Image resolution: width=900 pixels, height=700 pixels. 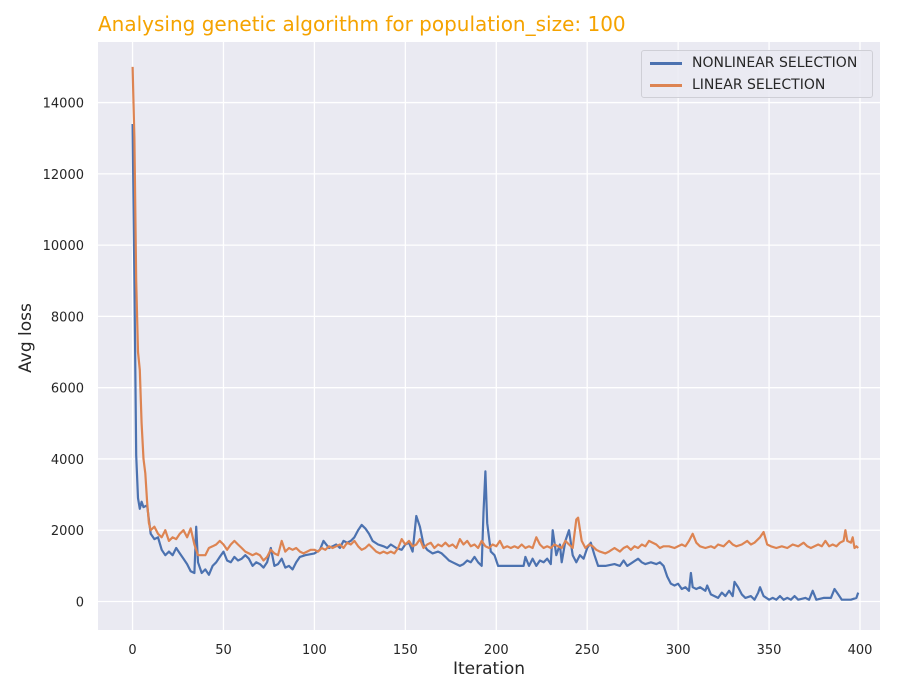 What do you see at coordinates (132, 650) in the screenshot?
I see `x-tick-label: 0` at bounding box center [132, 650].